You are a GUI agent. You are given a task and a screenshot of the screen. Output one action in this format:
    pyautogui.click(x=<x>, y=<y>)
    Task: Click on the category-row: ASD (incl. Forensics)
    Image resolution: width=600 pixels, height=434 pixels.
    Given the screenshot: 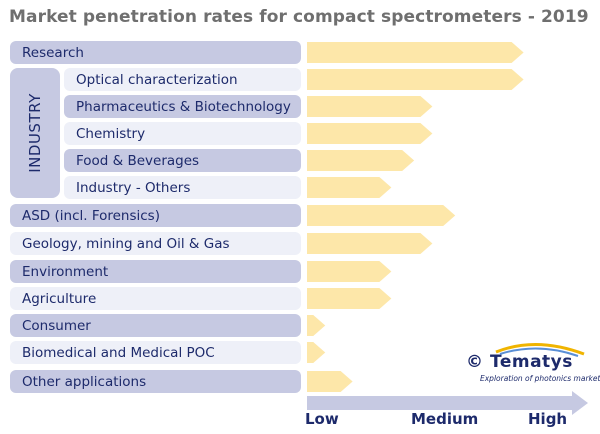 What is the action you would take?
    pyautogui.click(x=155, y=215)
    